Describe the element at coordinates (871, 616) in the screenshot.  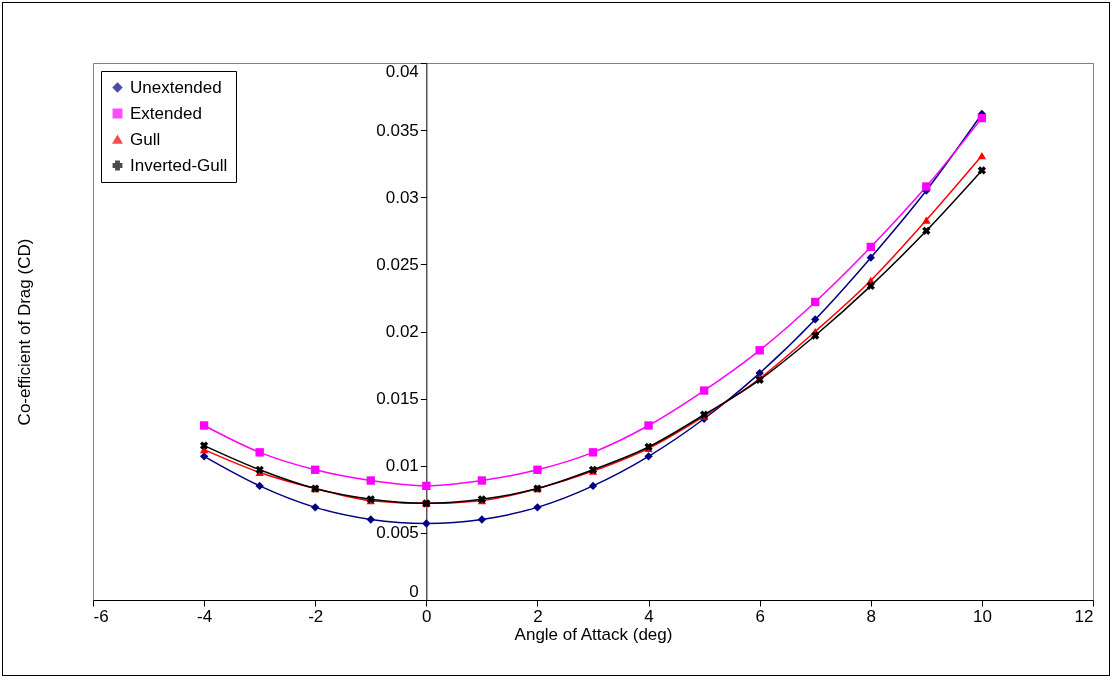
I see `x-tick-label: 8` at that location.